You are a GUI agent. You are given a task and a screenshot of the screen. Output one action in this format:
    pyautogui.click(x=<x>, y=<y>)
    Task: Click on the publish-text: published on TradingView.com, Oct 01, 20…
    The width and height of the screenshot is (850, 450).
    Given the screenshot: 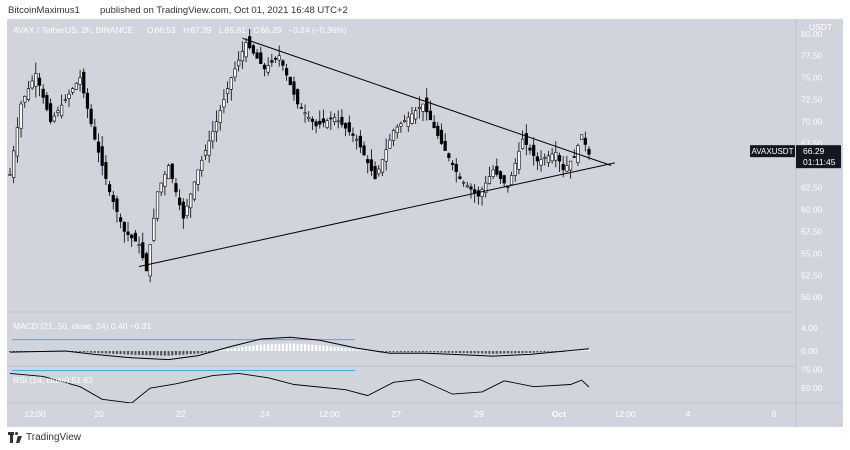 What is the action you would take?
    pyautogui.click(x=224, y=10)
    